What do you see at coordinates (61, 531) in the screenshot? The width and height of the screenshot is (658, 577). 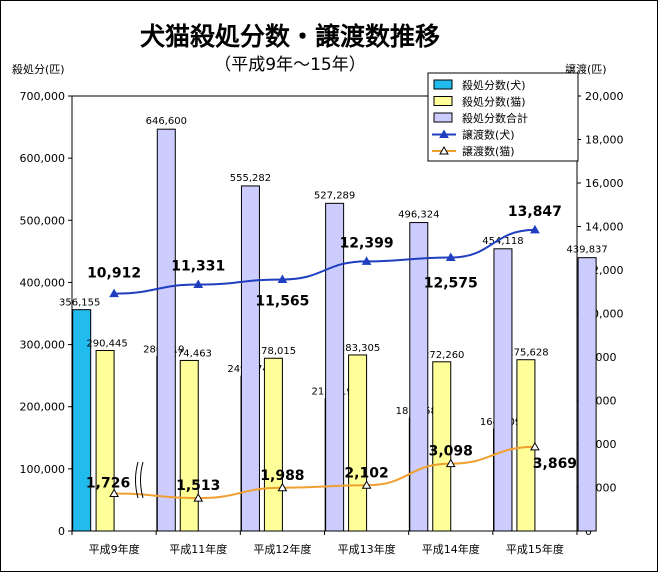 I see `y-left-tick-label: 0` at bounding box center [61, 531].